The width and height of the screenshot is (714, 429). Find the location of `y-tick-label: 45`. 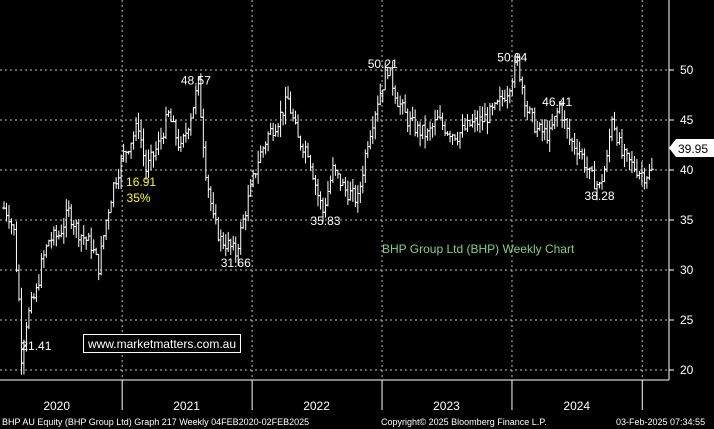

y-tick-label: 45 is located at coordinates (687, 120).